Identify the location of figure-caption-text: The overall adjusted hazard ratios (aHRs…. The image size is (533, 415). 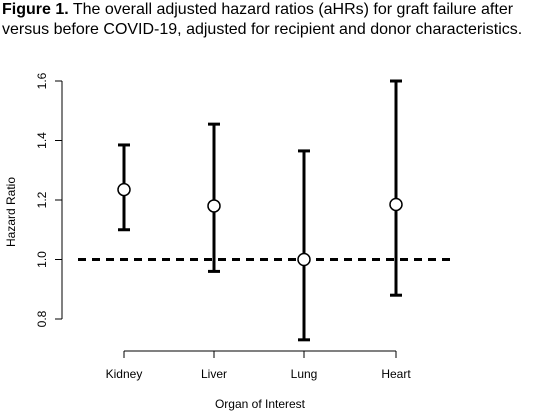
(262, 19).